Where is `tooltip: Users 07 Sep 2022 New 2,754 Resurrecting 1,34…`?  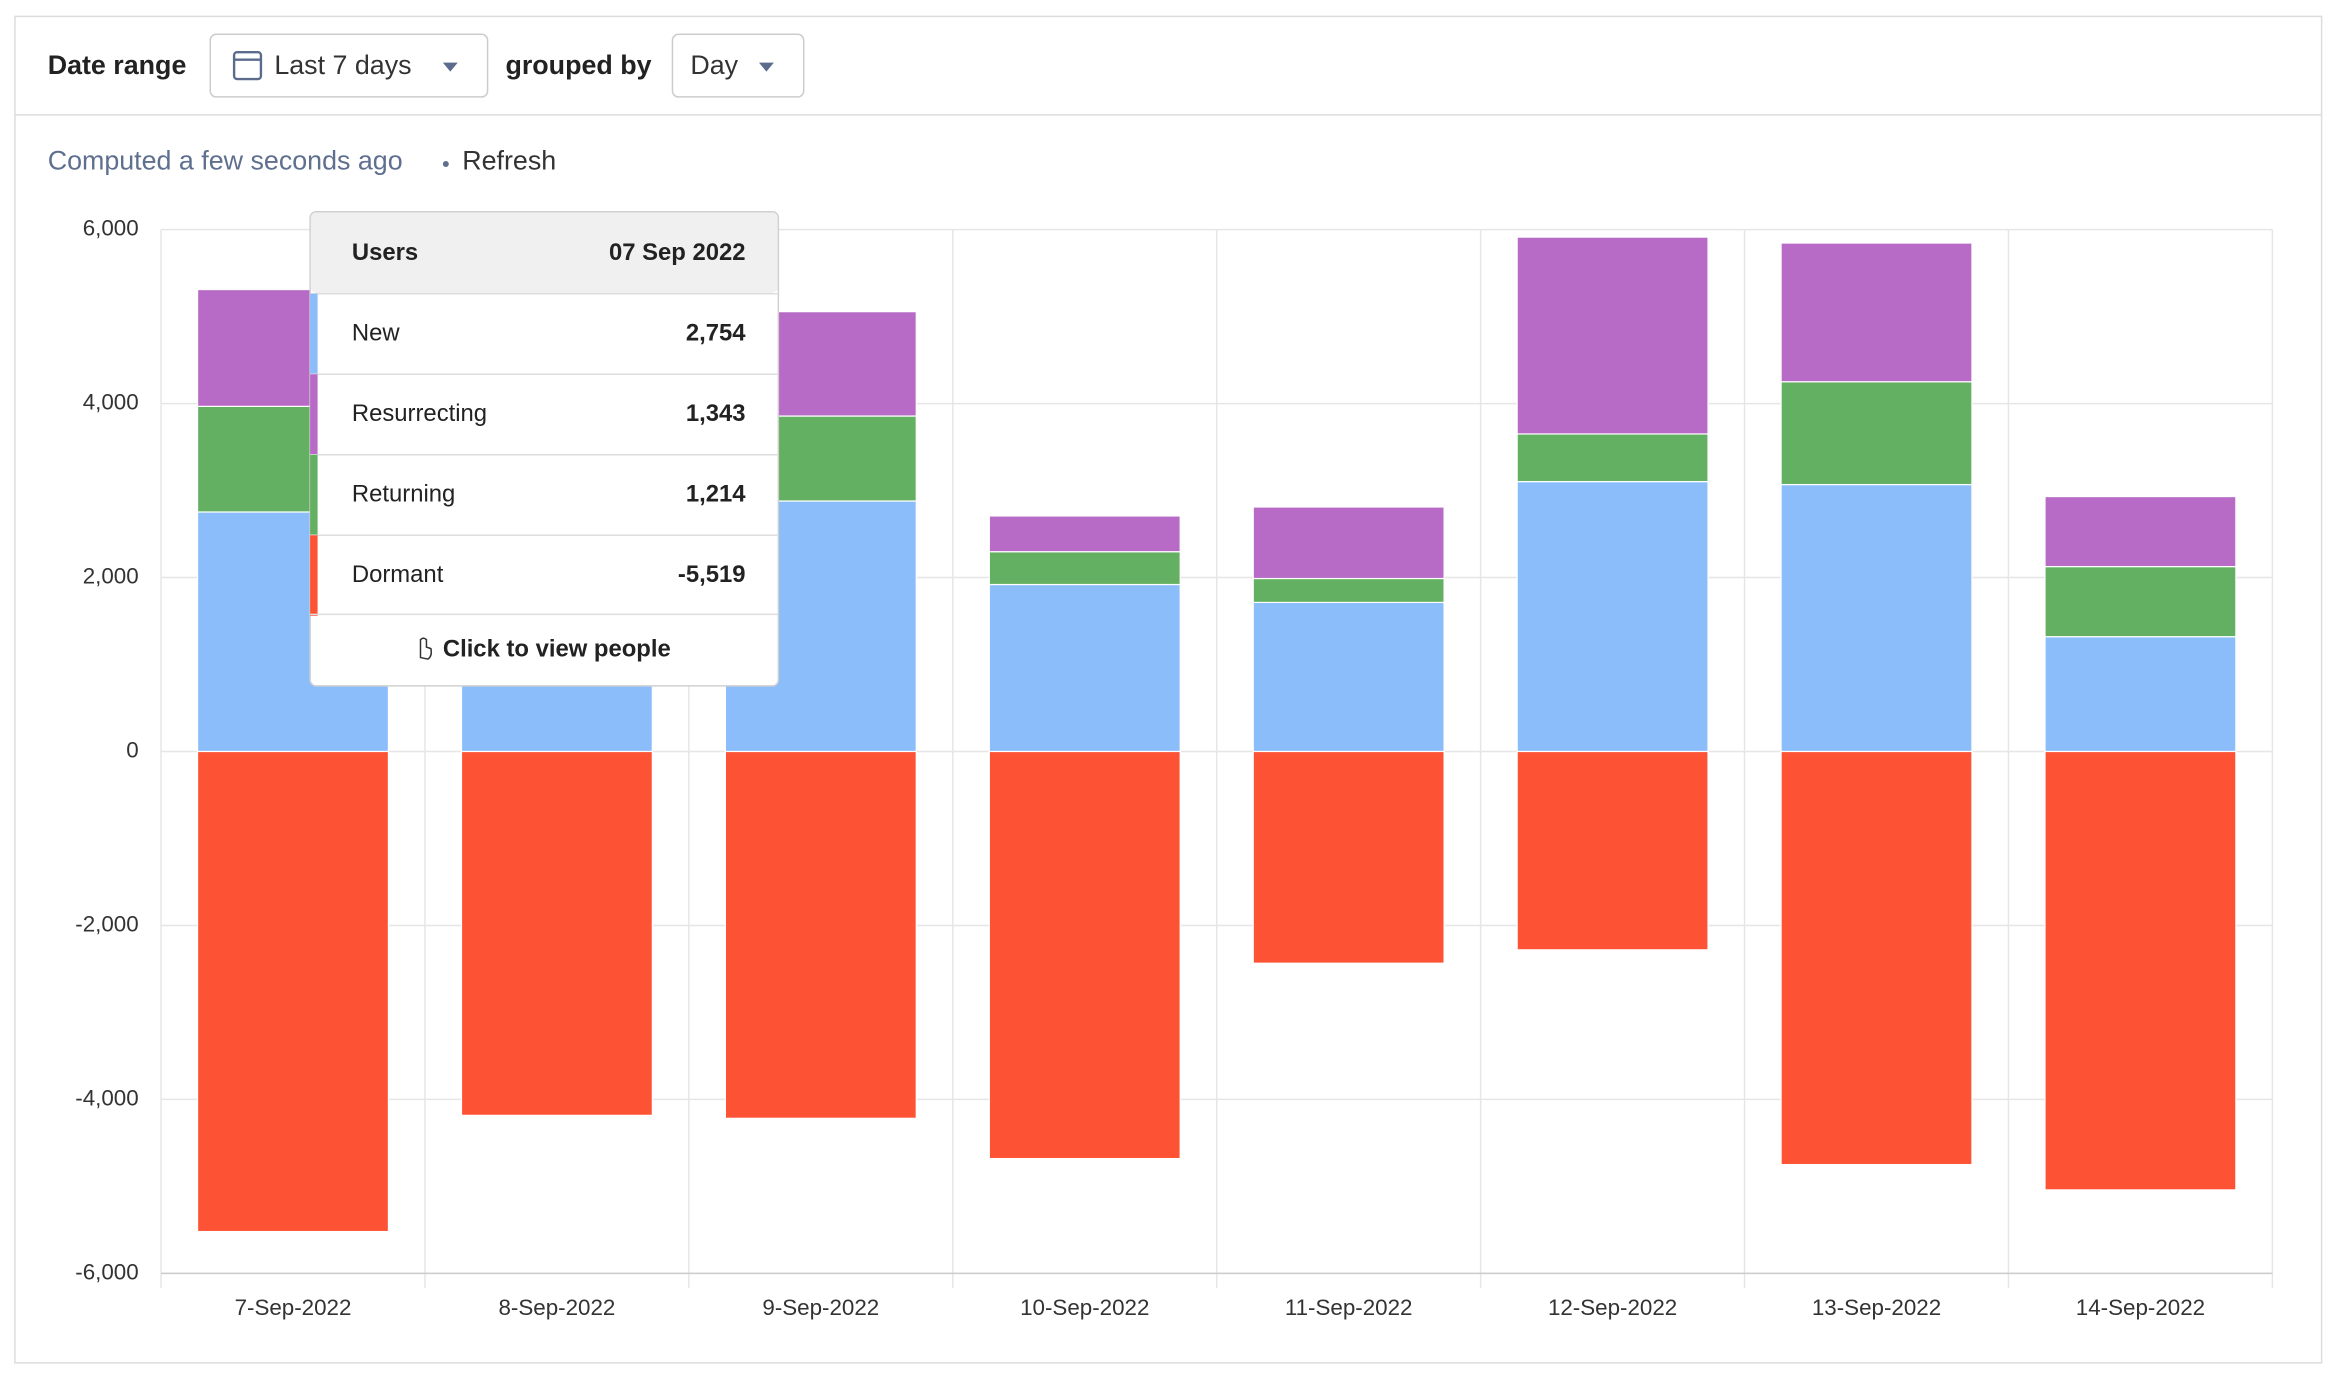 tooltip: Users 07 Sep 2022 New 2,754 Resurrecting 1,34… is located at coordinates (544, 448).